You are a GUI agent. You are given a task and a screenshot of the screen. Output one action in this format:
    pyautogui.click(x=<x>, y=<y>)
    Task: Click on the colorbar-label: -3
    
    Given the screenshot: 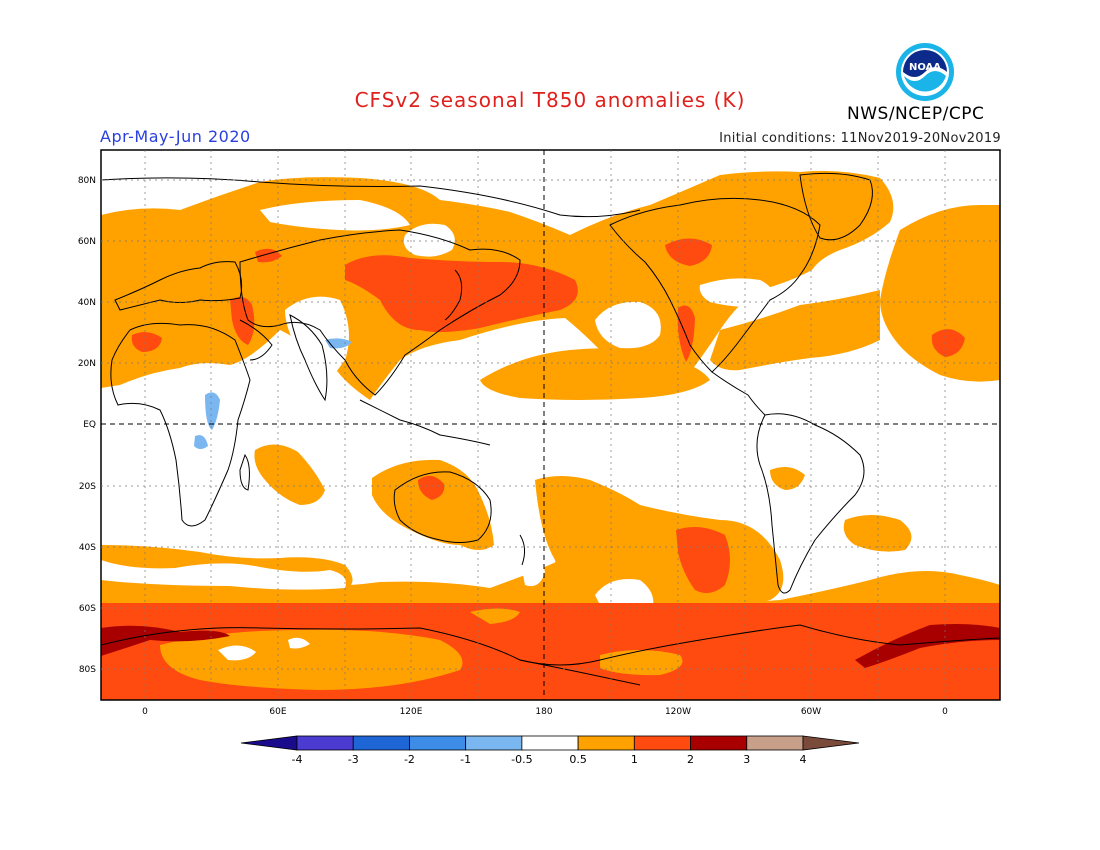 What is the action you would take?
    pyautogui.click(x=353, y=759)
    